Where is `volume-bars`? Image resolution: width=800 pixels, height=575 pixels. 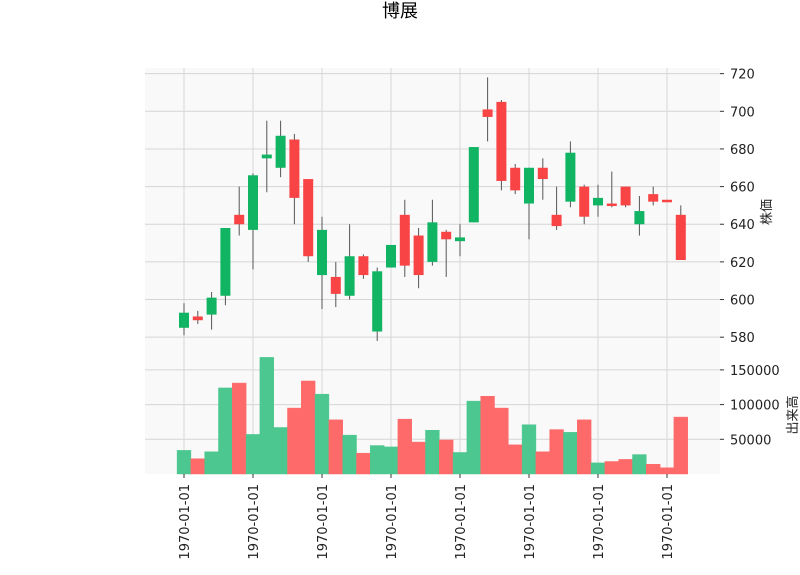
volume-bars is located at coordinates (432, 416).